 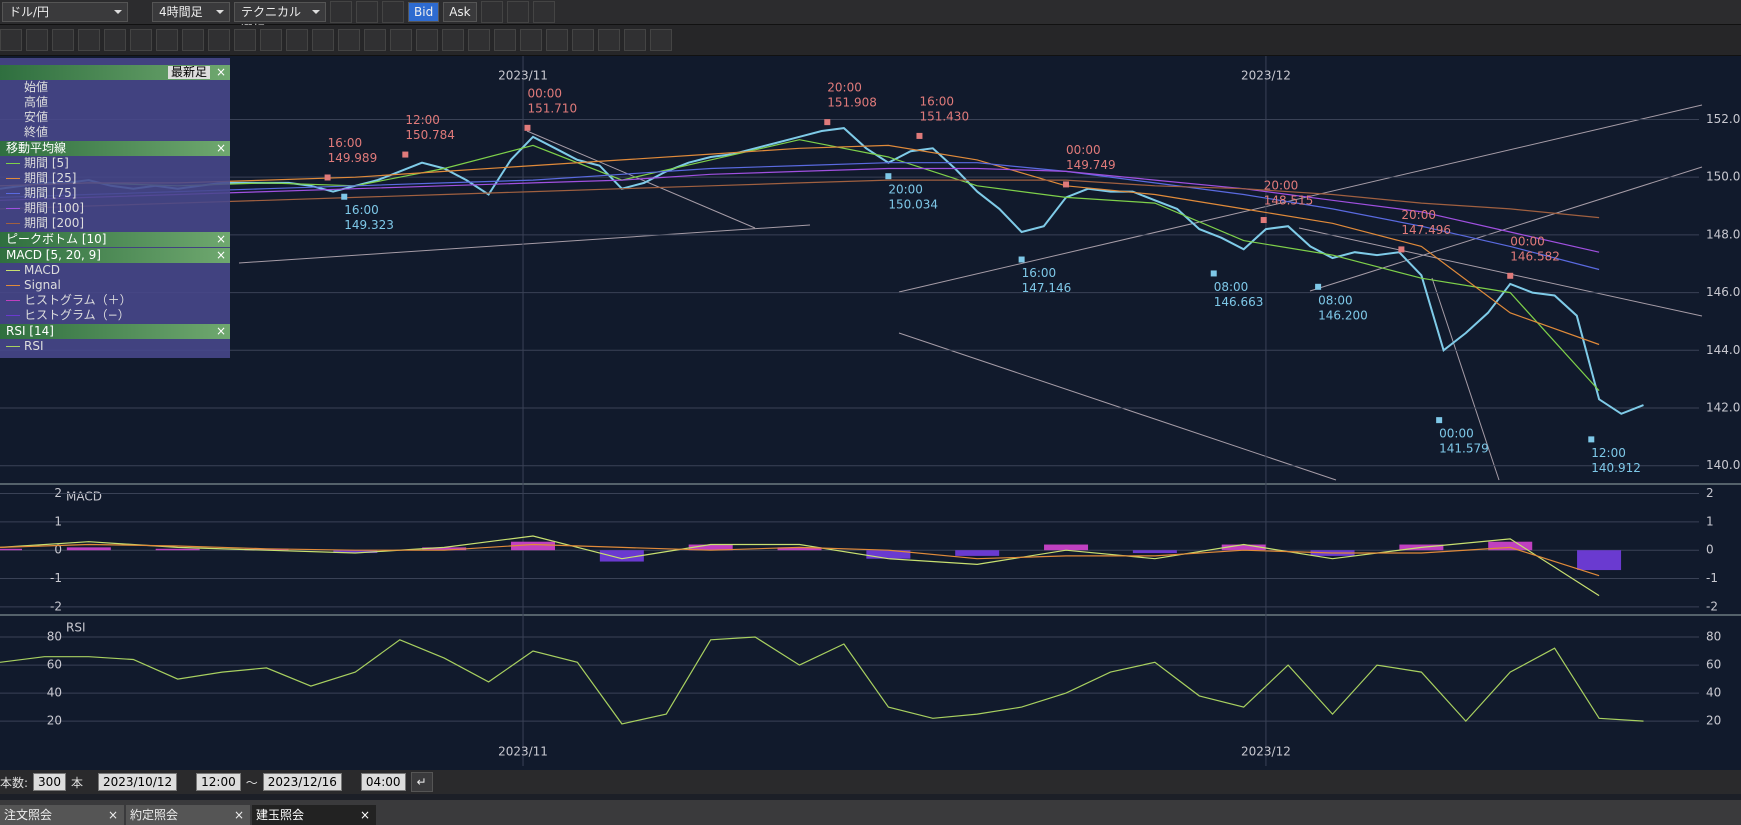 I want to click on from-date: 2023/10/12, so click(x=137, y=782).